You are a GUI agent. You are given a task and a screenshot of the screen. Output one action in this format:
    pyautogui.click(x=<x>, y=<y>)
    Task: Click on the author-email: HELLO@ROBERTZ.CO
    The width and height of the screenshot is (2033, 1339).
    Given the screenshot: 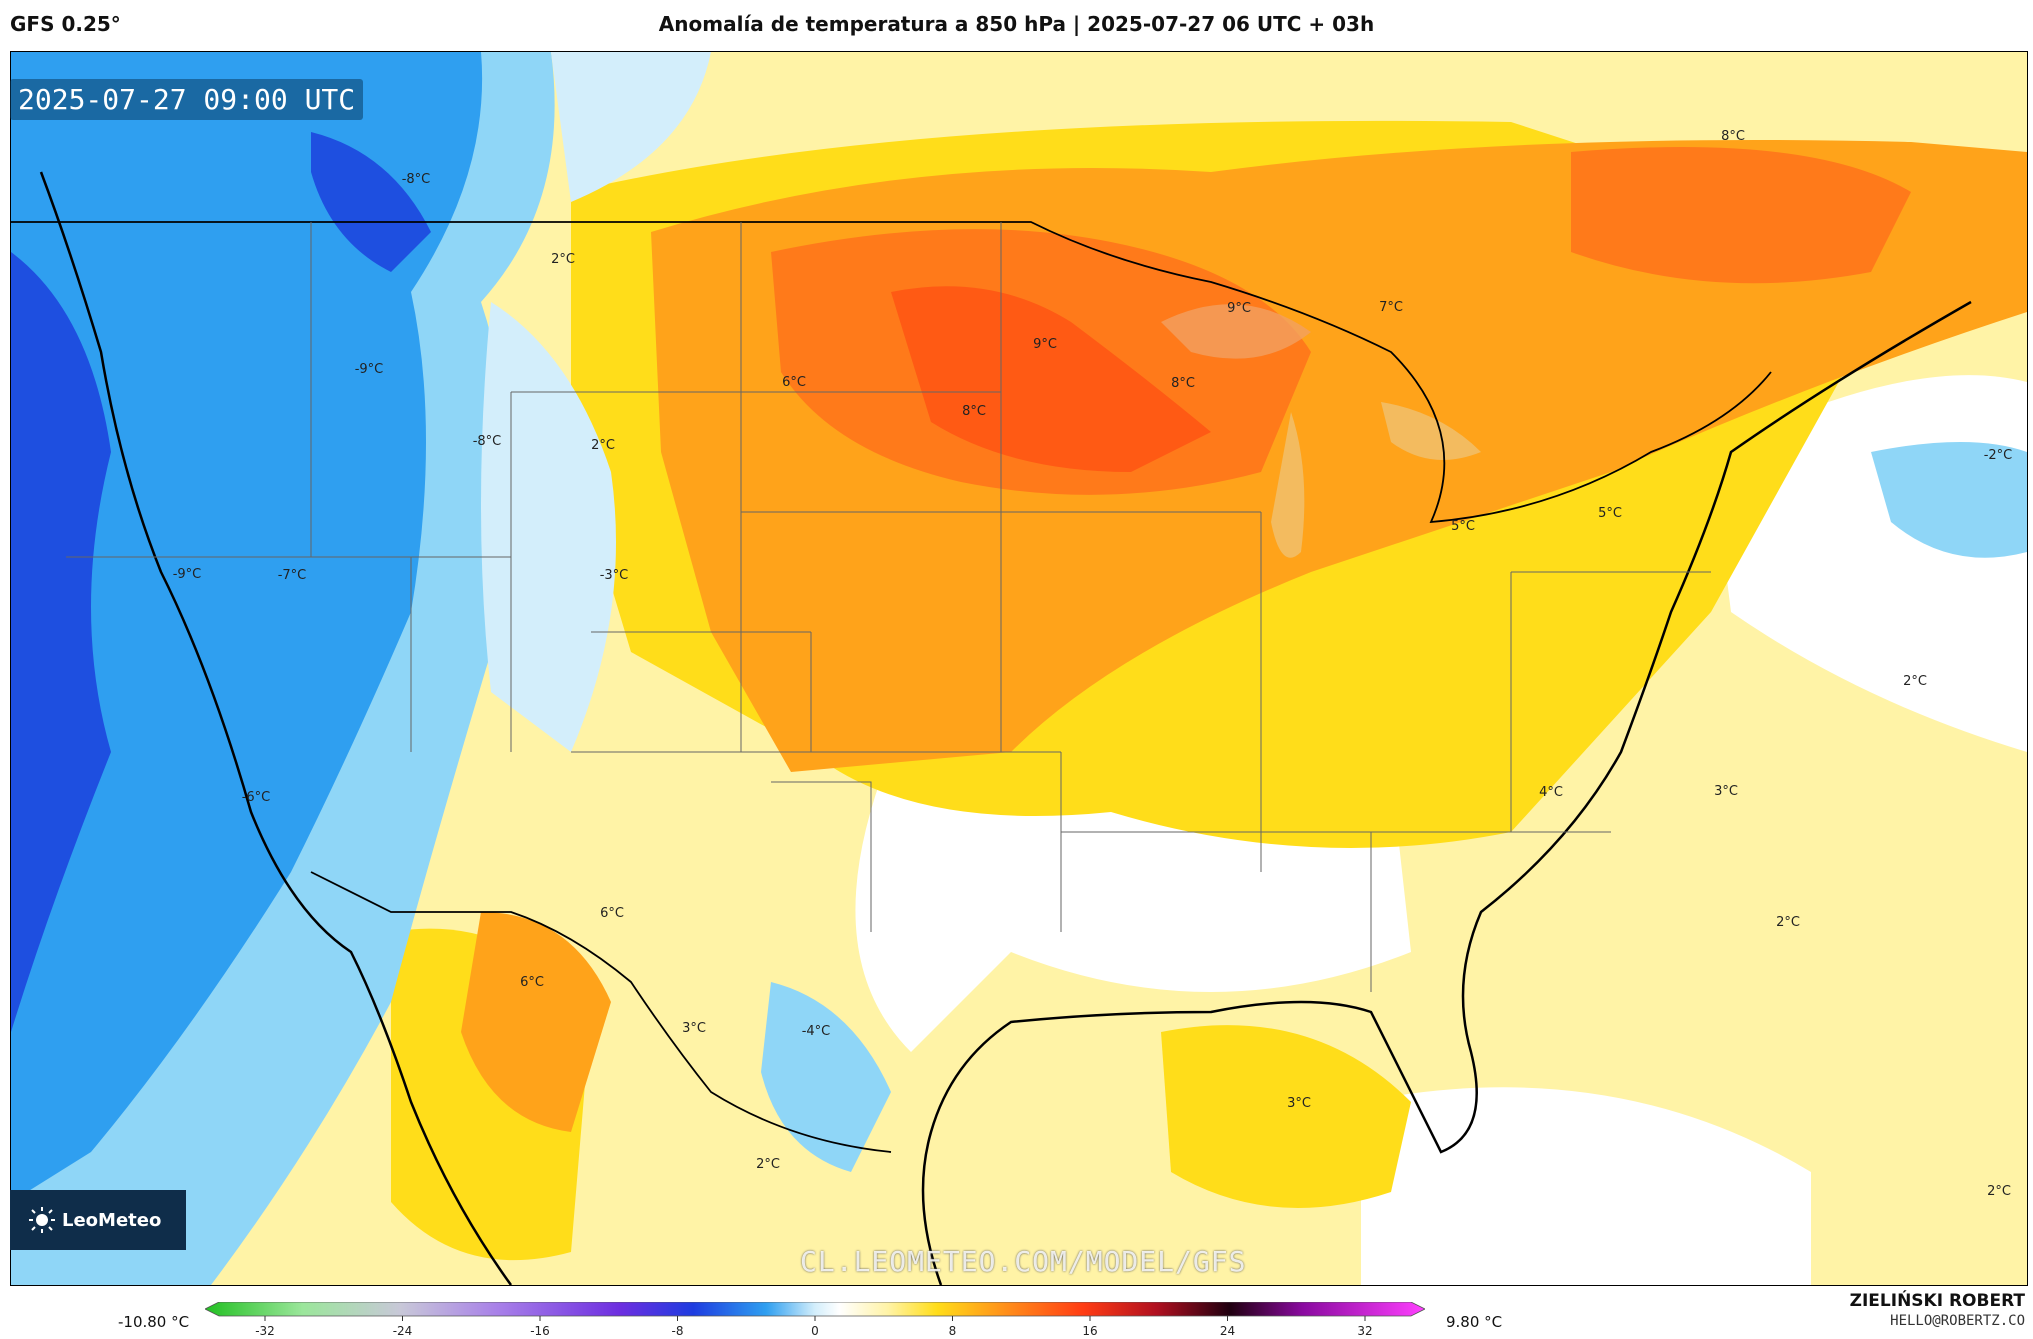 What is the action you would take?
    pyautogui.click(x=1957, y=1321)
    